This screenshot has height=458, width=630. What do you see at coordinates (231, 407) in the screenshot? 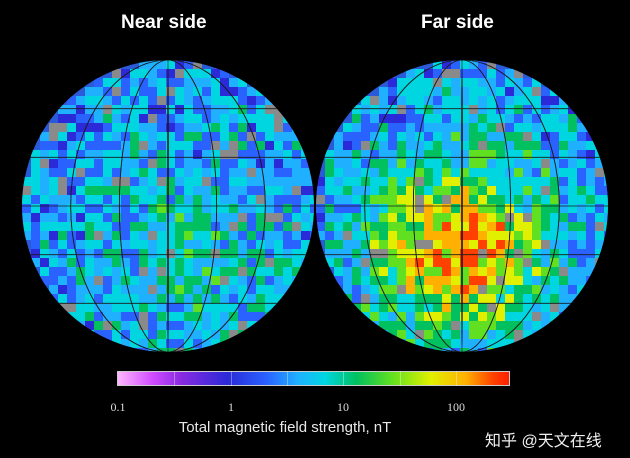
I see `colorbar-tick-label: 1` at bounding box center [231, 407].